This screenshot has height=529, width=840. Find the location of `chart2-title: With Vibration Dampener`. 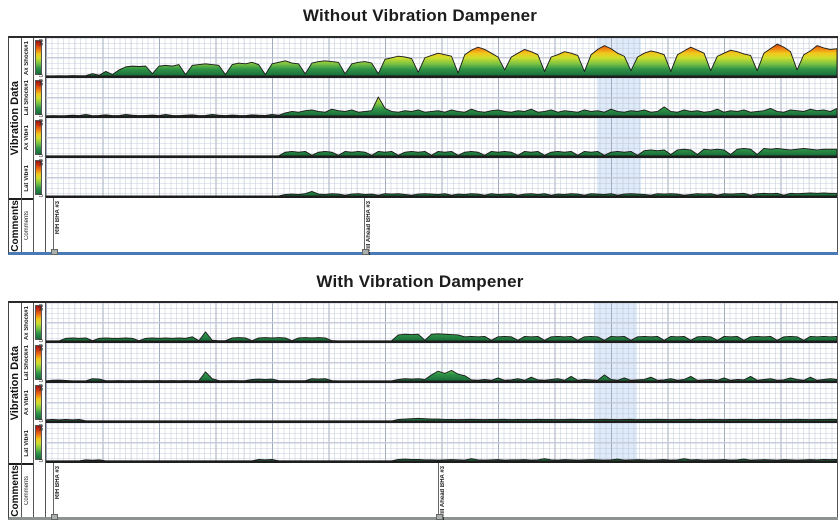

chart2-title: With Vibration Dampener is located at coordinates (420, 281).